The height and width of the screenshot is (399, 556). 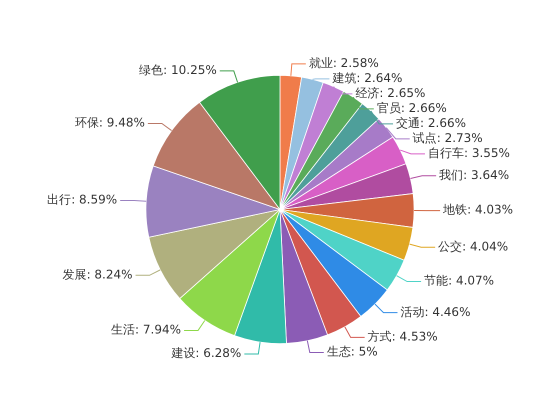 I want to click on slice-label: 发展: 8.24%, so click(x=97, y=274).